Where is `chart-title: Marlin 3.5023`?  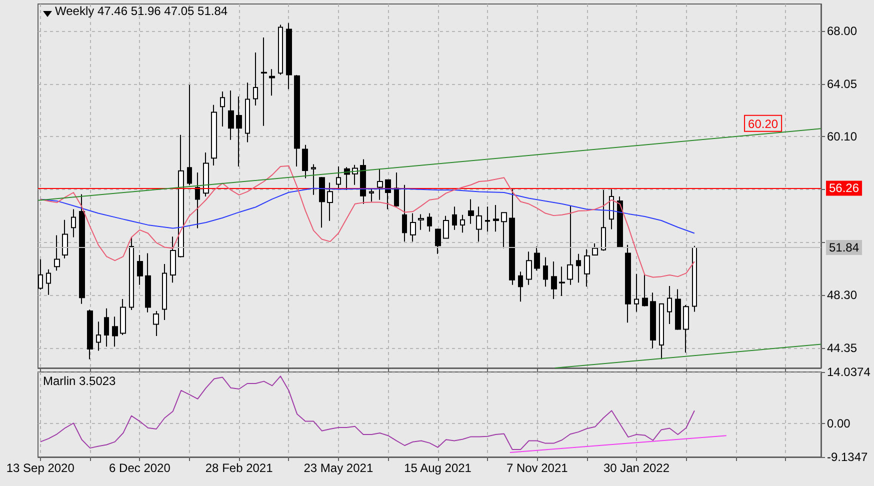 chart-title: Marlin 3.5023 is located at coordinates (79, 381).